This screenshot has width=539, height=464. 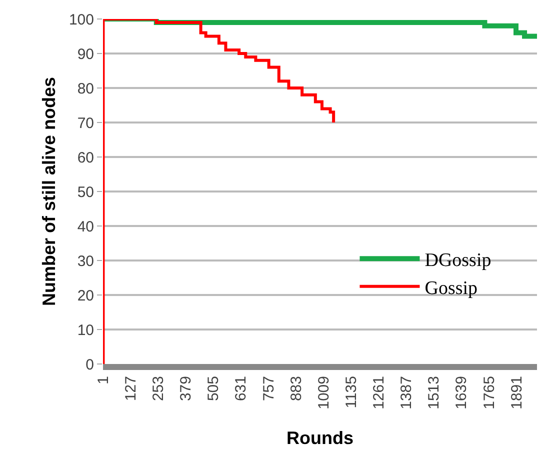 I want to click on y-tick-label: 20, so click(x=85, y=295).